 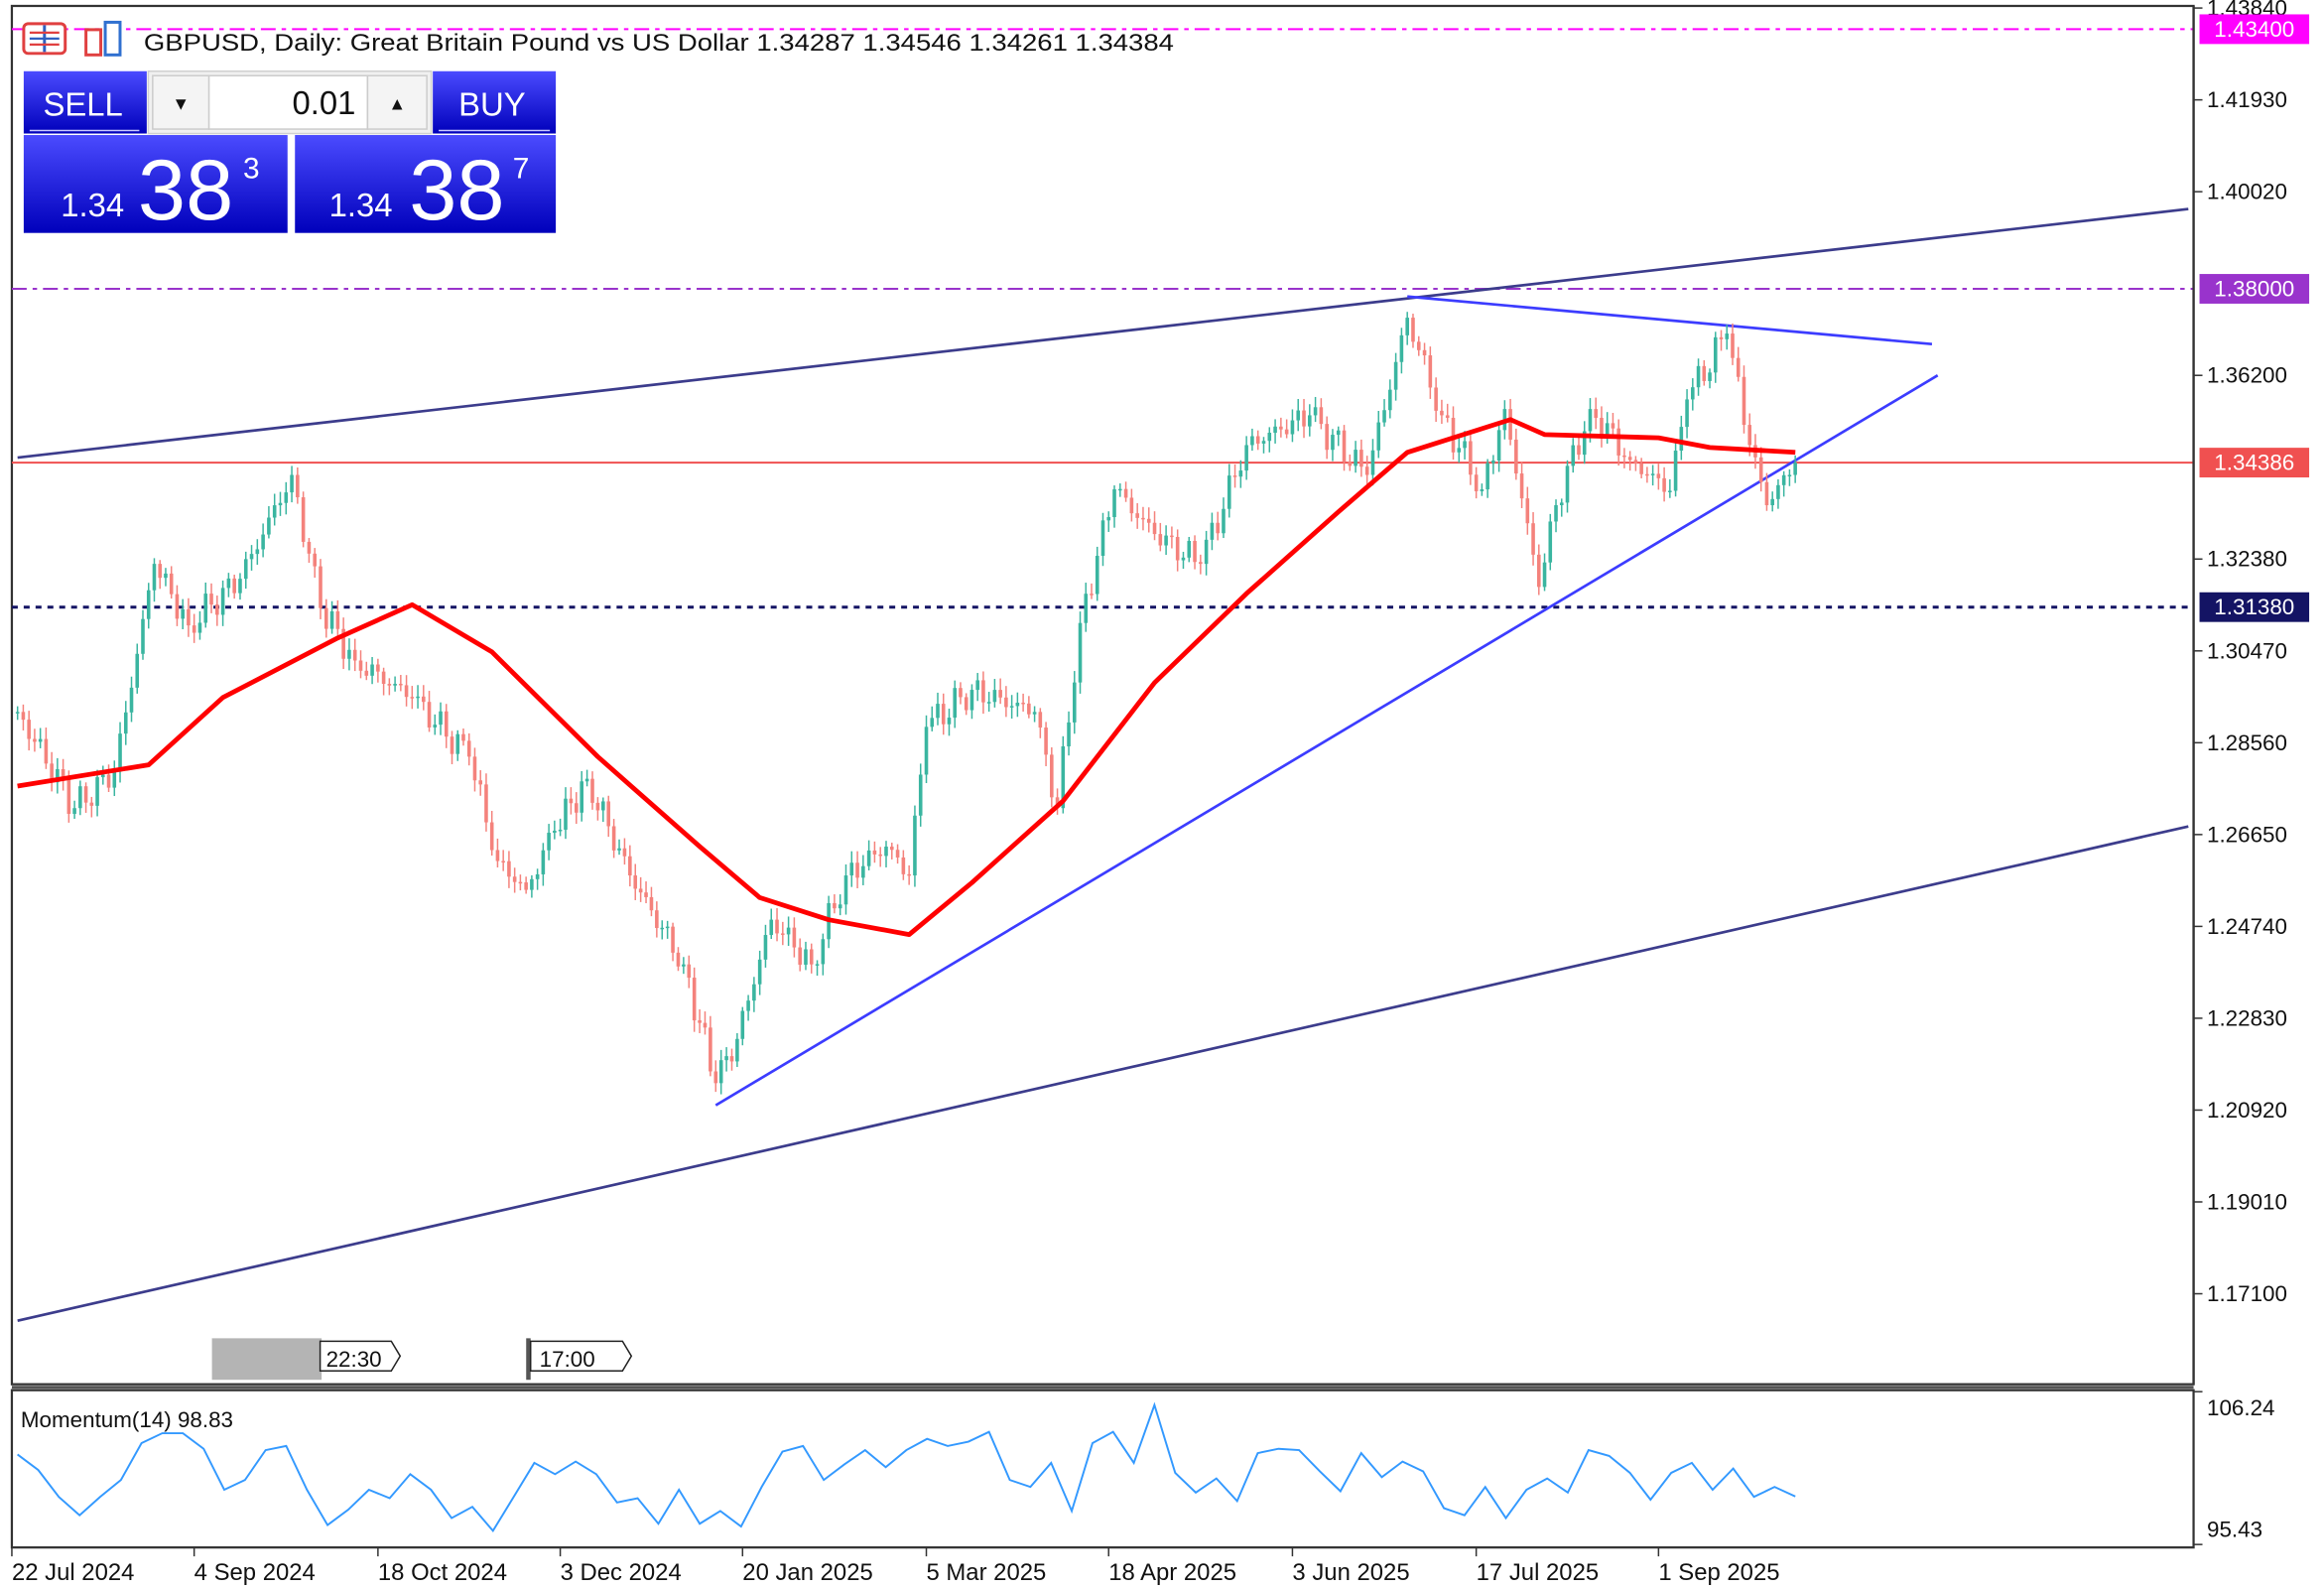 I want to click on one-click-trading-icon, so click(x=44, y=39).